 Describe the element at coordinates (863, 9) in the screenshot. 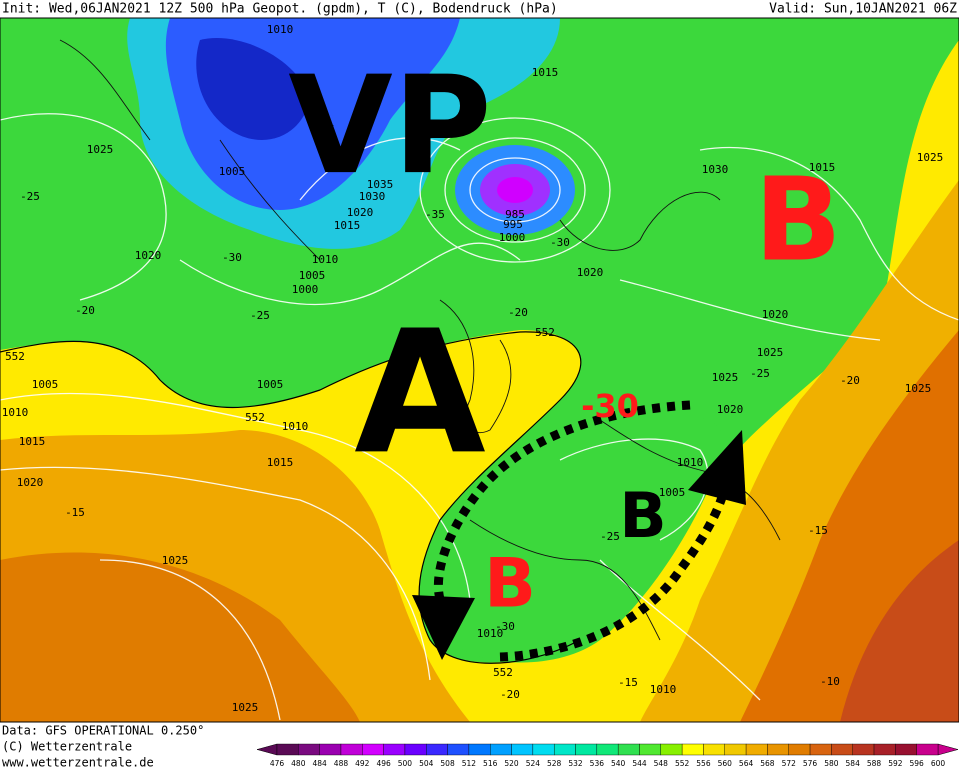

I see `header-right: Valid: Sun,10JAN2021 06Z` at that location.